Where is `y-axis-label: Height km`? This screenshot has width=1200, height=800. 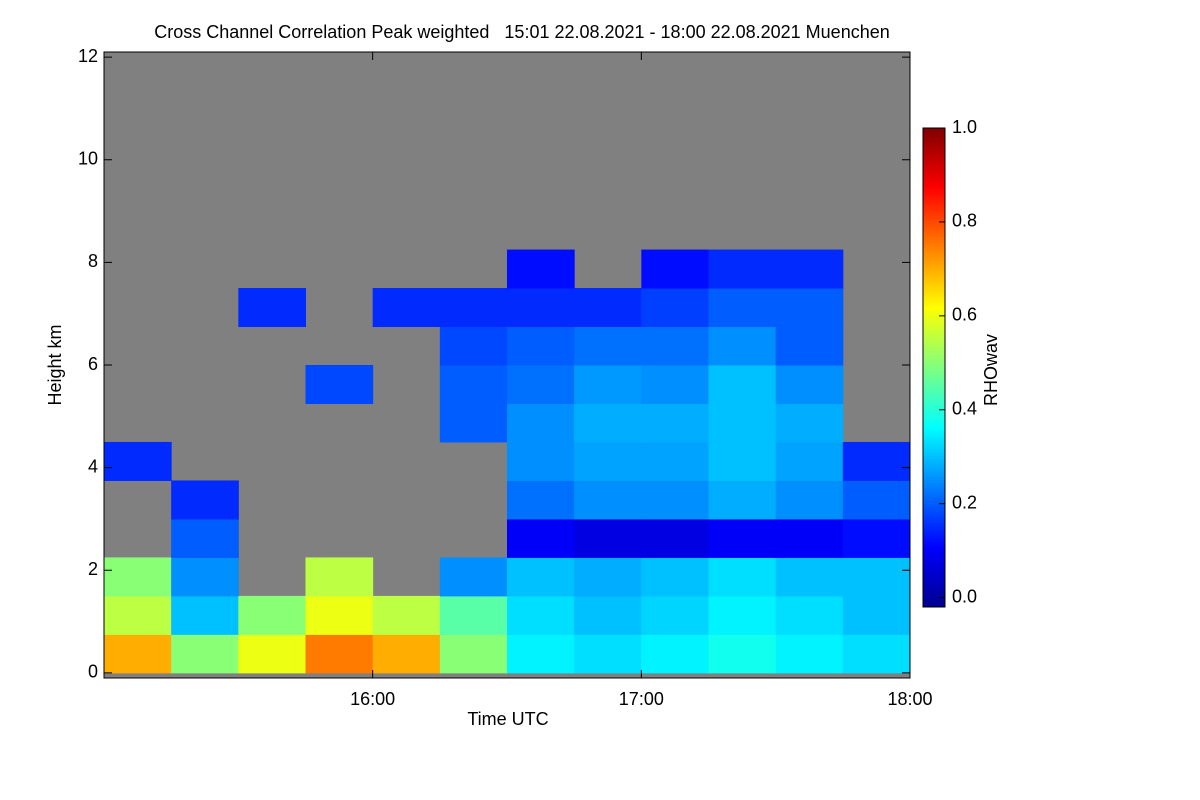 y-axis-label: Height km is located at coordinates (55, 364).